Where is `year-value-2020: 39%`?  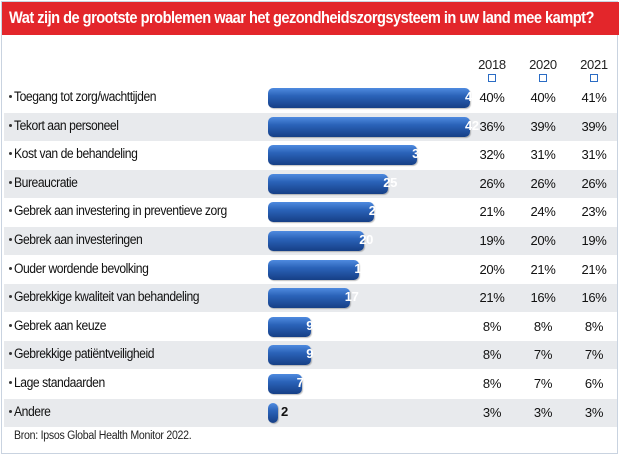
year-value-2020: 39% is located at coordinates (543, 126).